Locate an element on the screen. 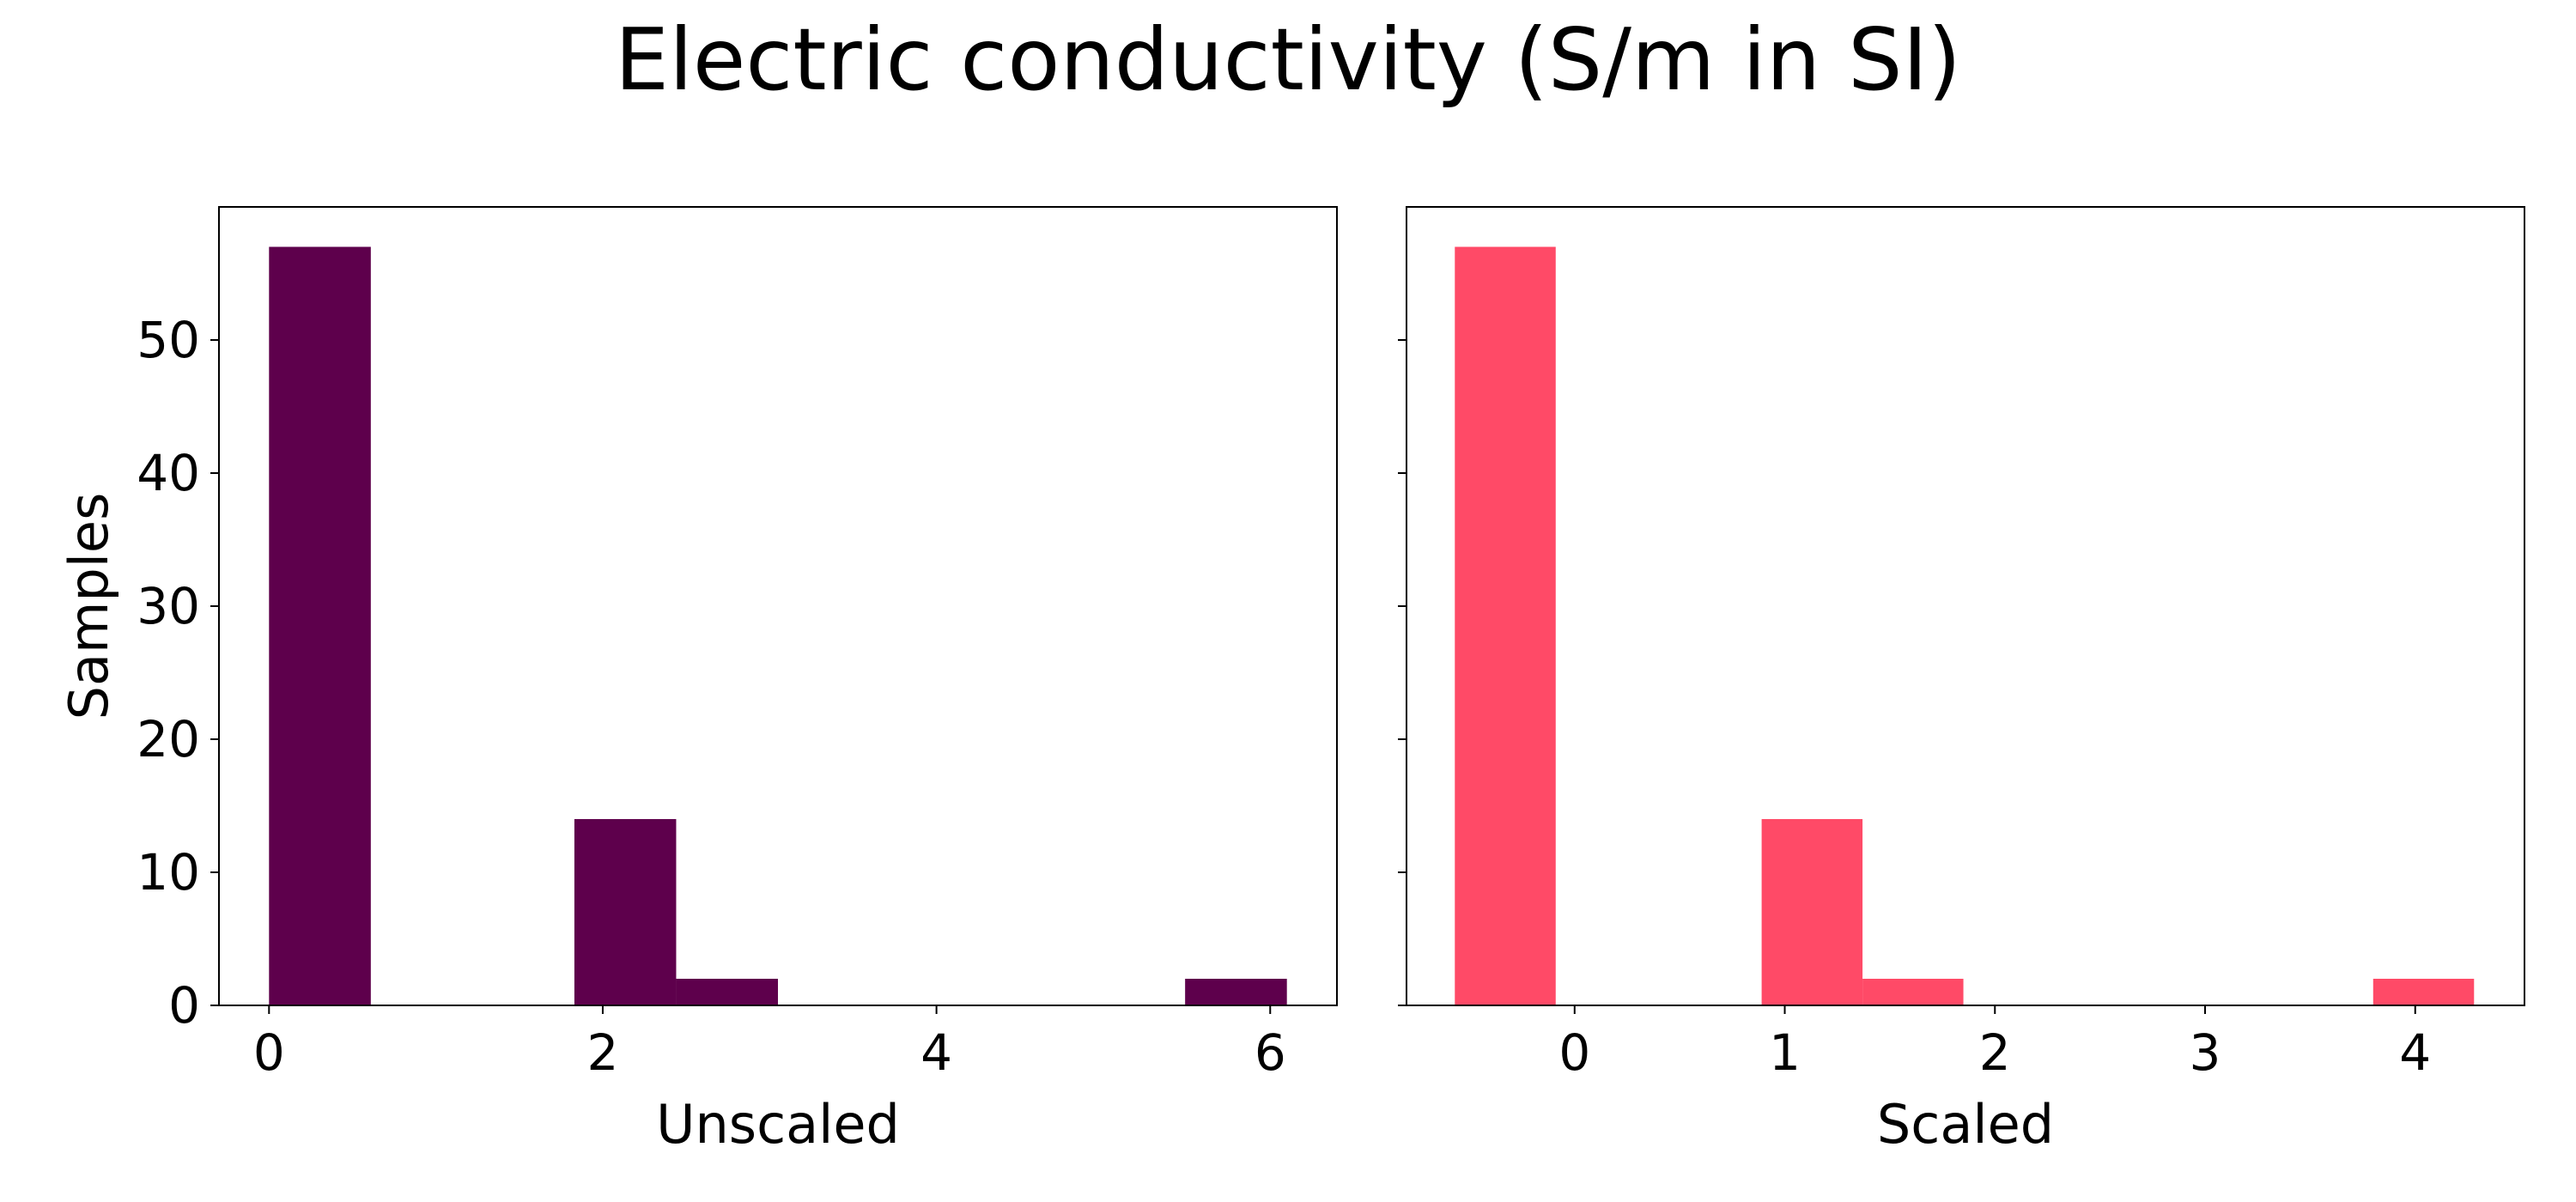  x-tick-label: 6 is located at coordinates (1270, 1053).